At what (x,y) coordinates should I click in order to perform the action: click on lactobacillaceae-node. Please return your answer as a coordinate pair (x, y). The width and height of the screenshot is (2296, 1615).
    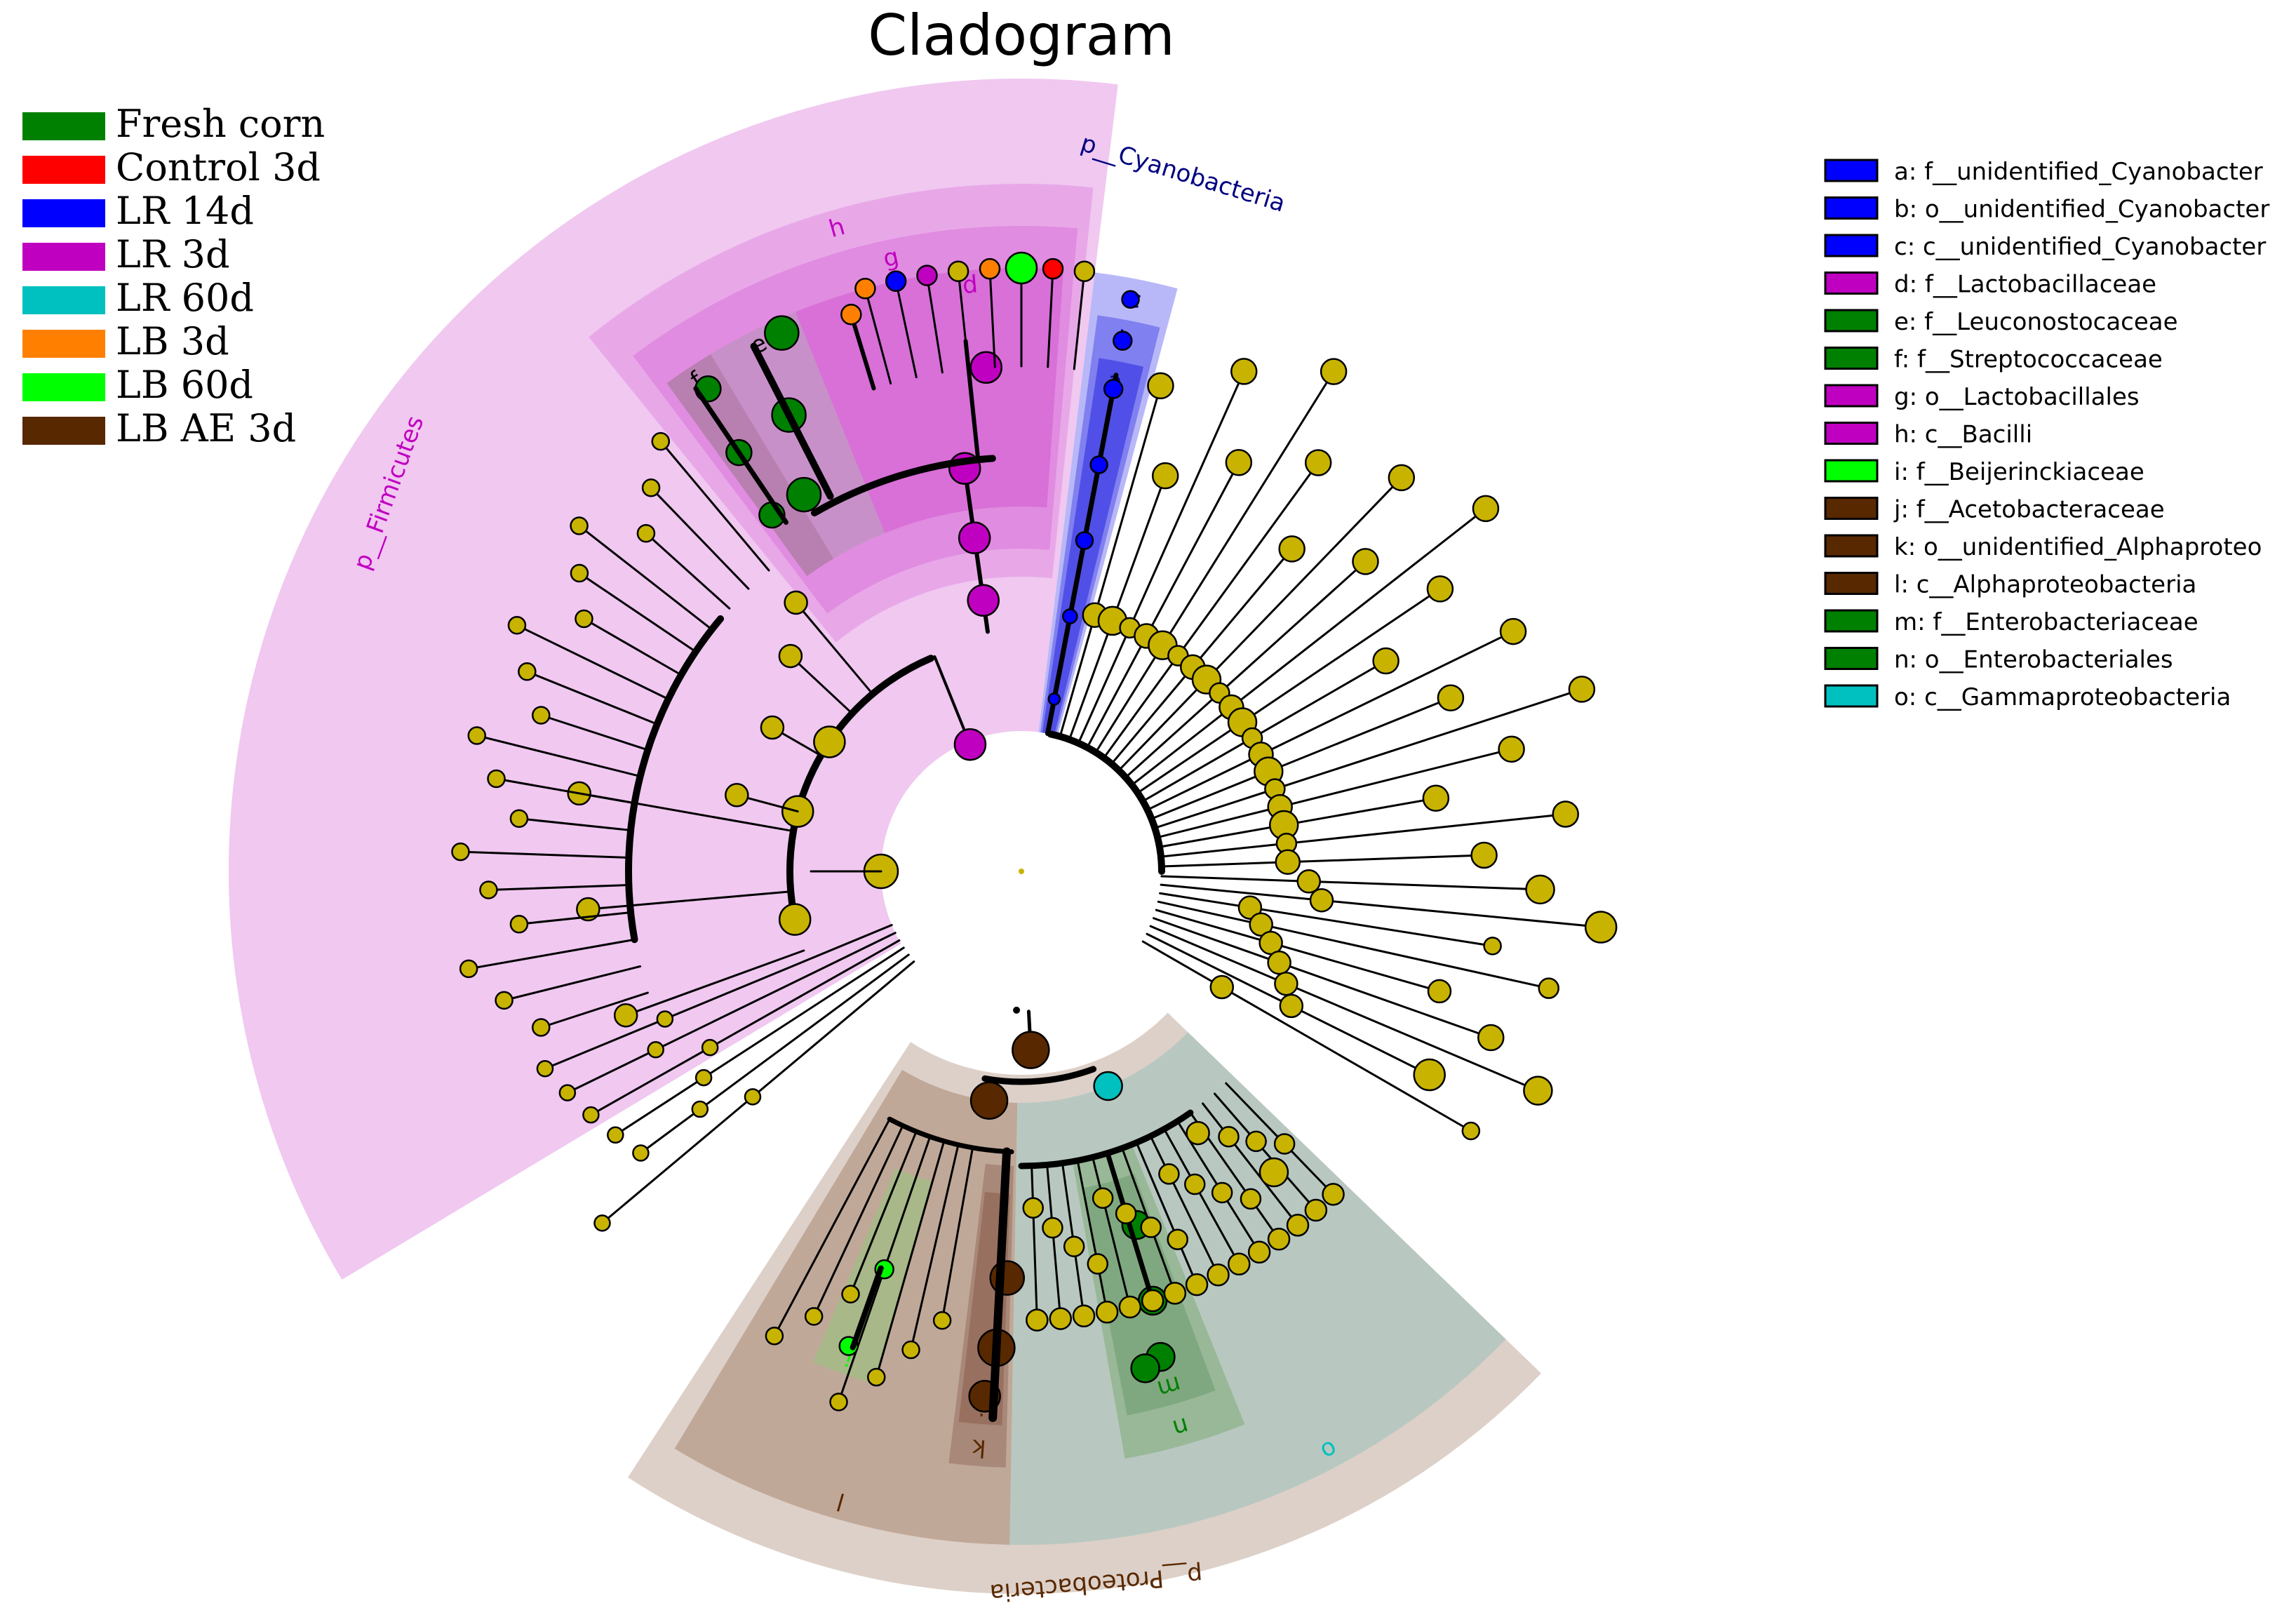
    Looking at the image, I should click on (986, 367).